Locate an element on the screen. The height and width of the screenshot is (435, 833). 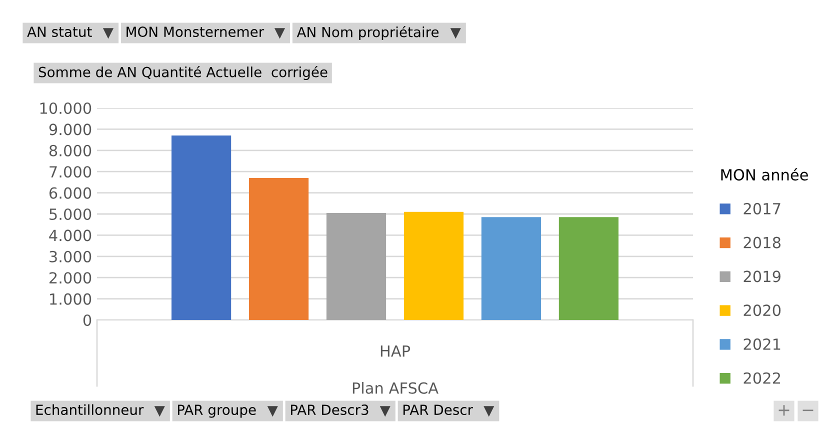
y-tick-label: 9.000 is located at coordinates (70, 130).